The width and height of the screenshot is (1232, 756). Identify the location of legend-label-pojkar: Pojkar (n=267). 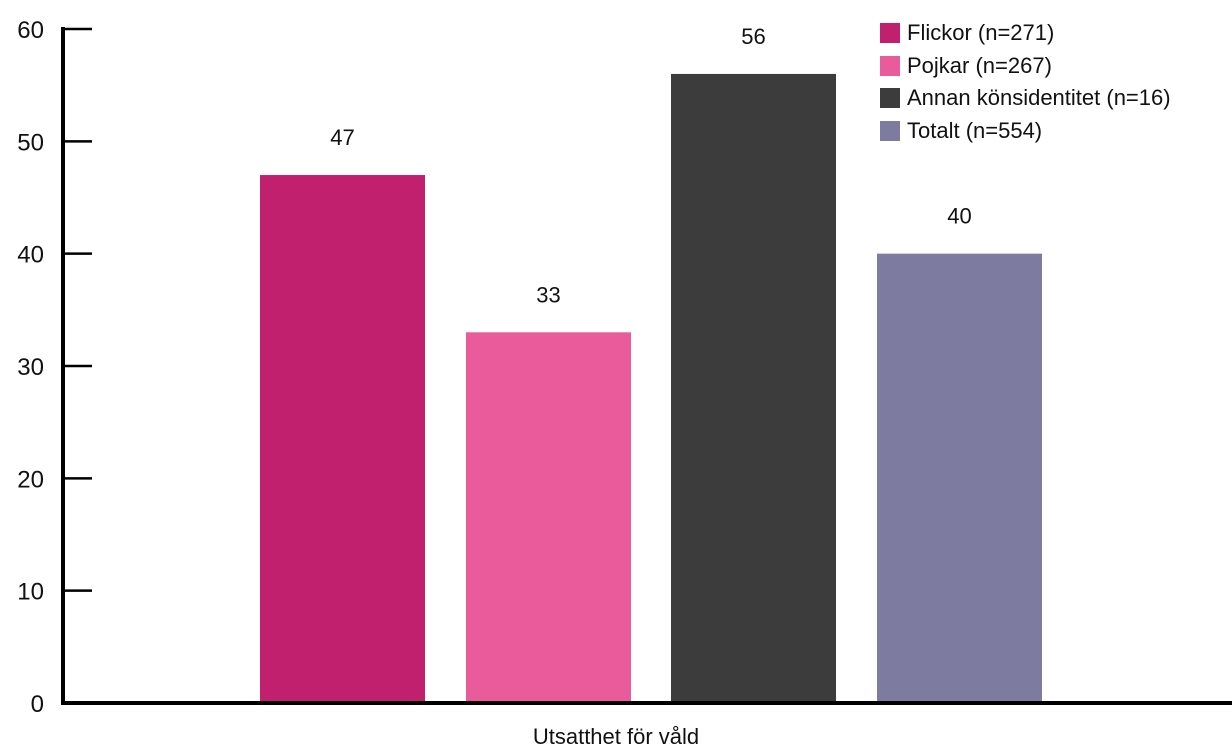
(979, 65).